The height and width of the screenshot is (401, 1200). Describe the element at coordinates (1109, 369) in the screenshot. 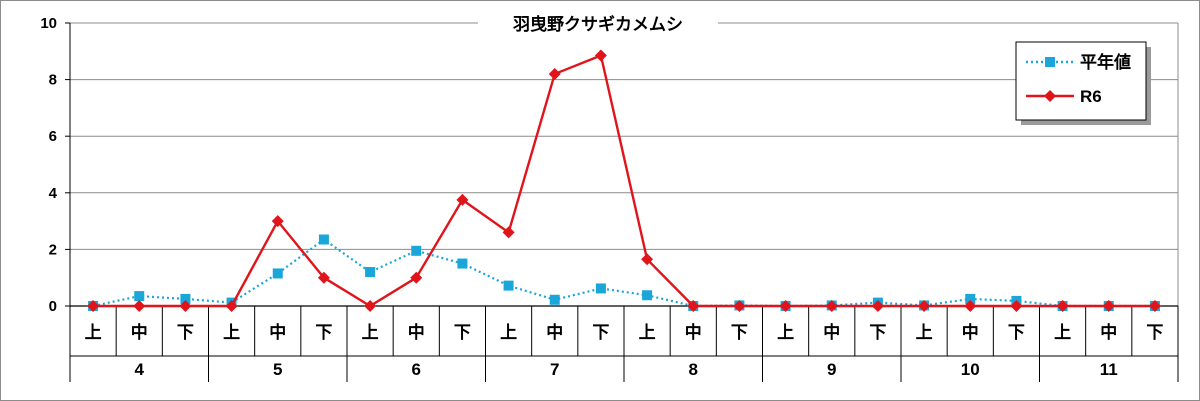

I see `month-label: 11` at that location.